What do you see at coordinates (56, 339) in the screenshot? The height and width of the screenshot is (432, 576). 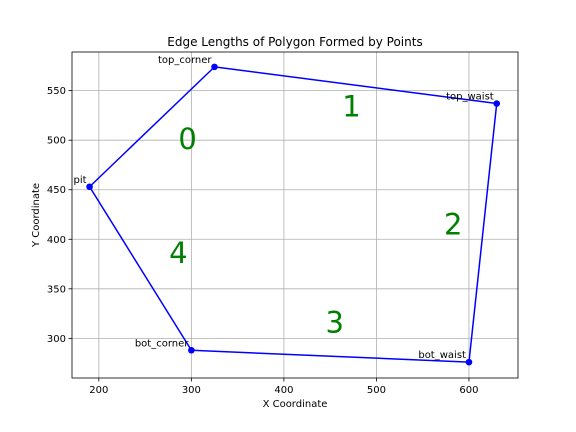 I see `y-tick-label: 300` at bounding box center [56, 339].